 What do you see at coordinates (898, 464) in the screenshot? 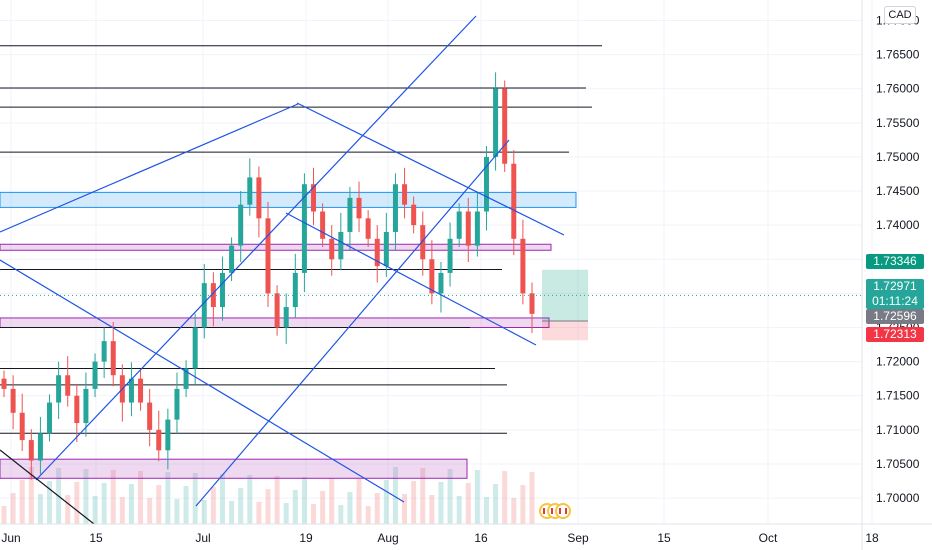
I see `price-tick-label: 1.70500` at bounding box center [898, 464].